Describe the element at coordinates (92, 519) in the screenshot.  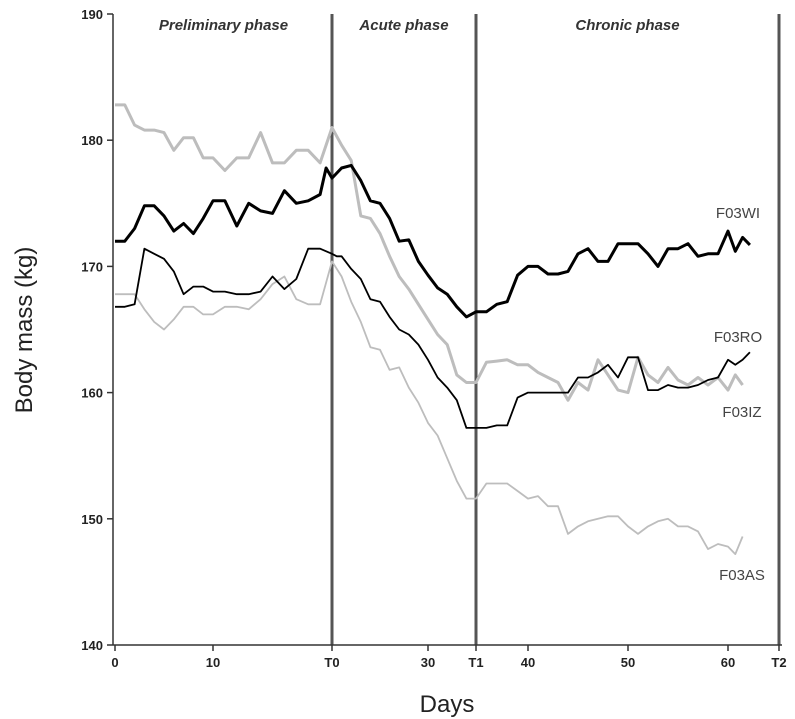
I see `y-tick-label: 150` at that location.